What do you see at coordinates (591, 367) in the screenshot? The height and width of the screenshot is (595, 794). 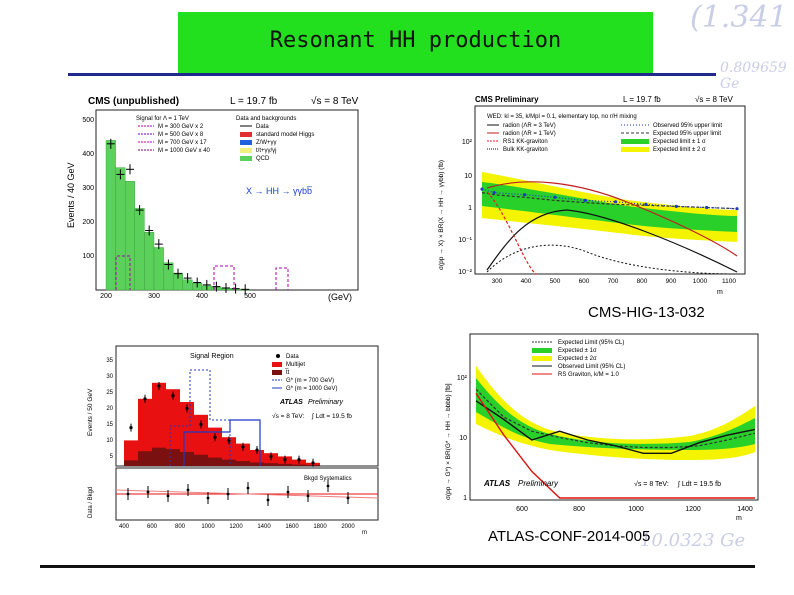 I see `plot4-legend-item: Observed Limit (95% CL)` at bounding box center [591, 367].